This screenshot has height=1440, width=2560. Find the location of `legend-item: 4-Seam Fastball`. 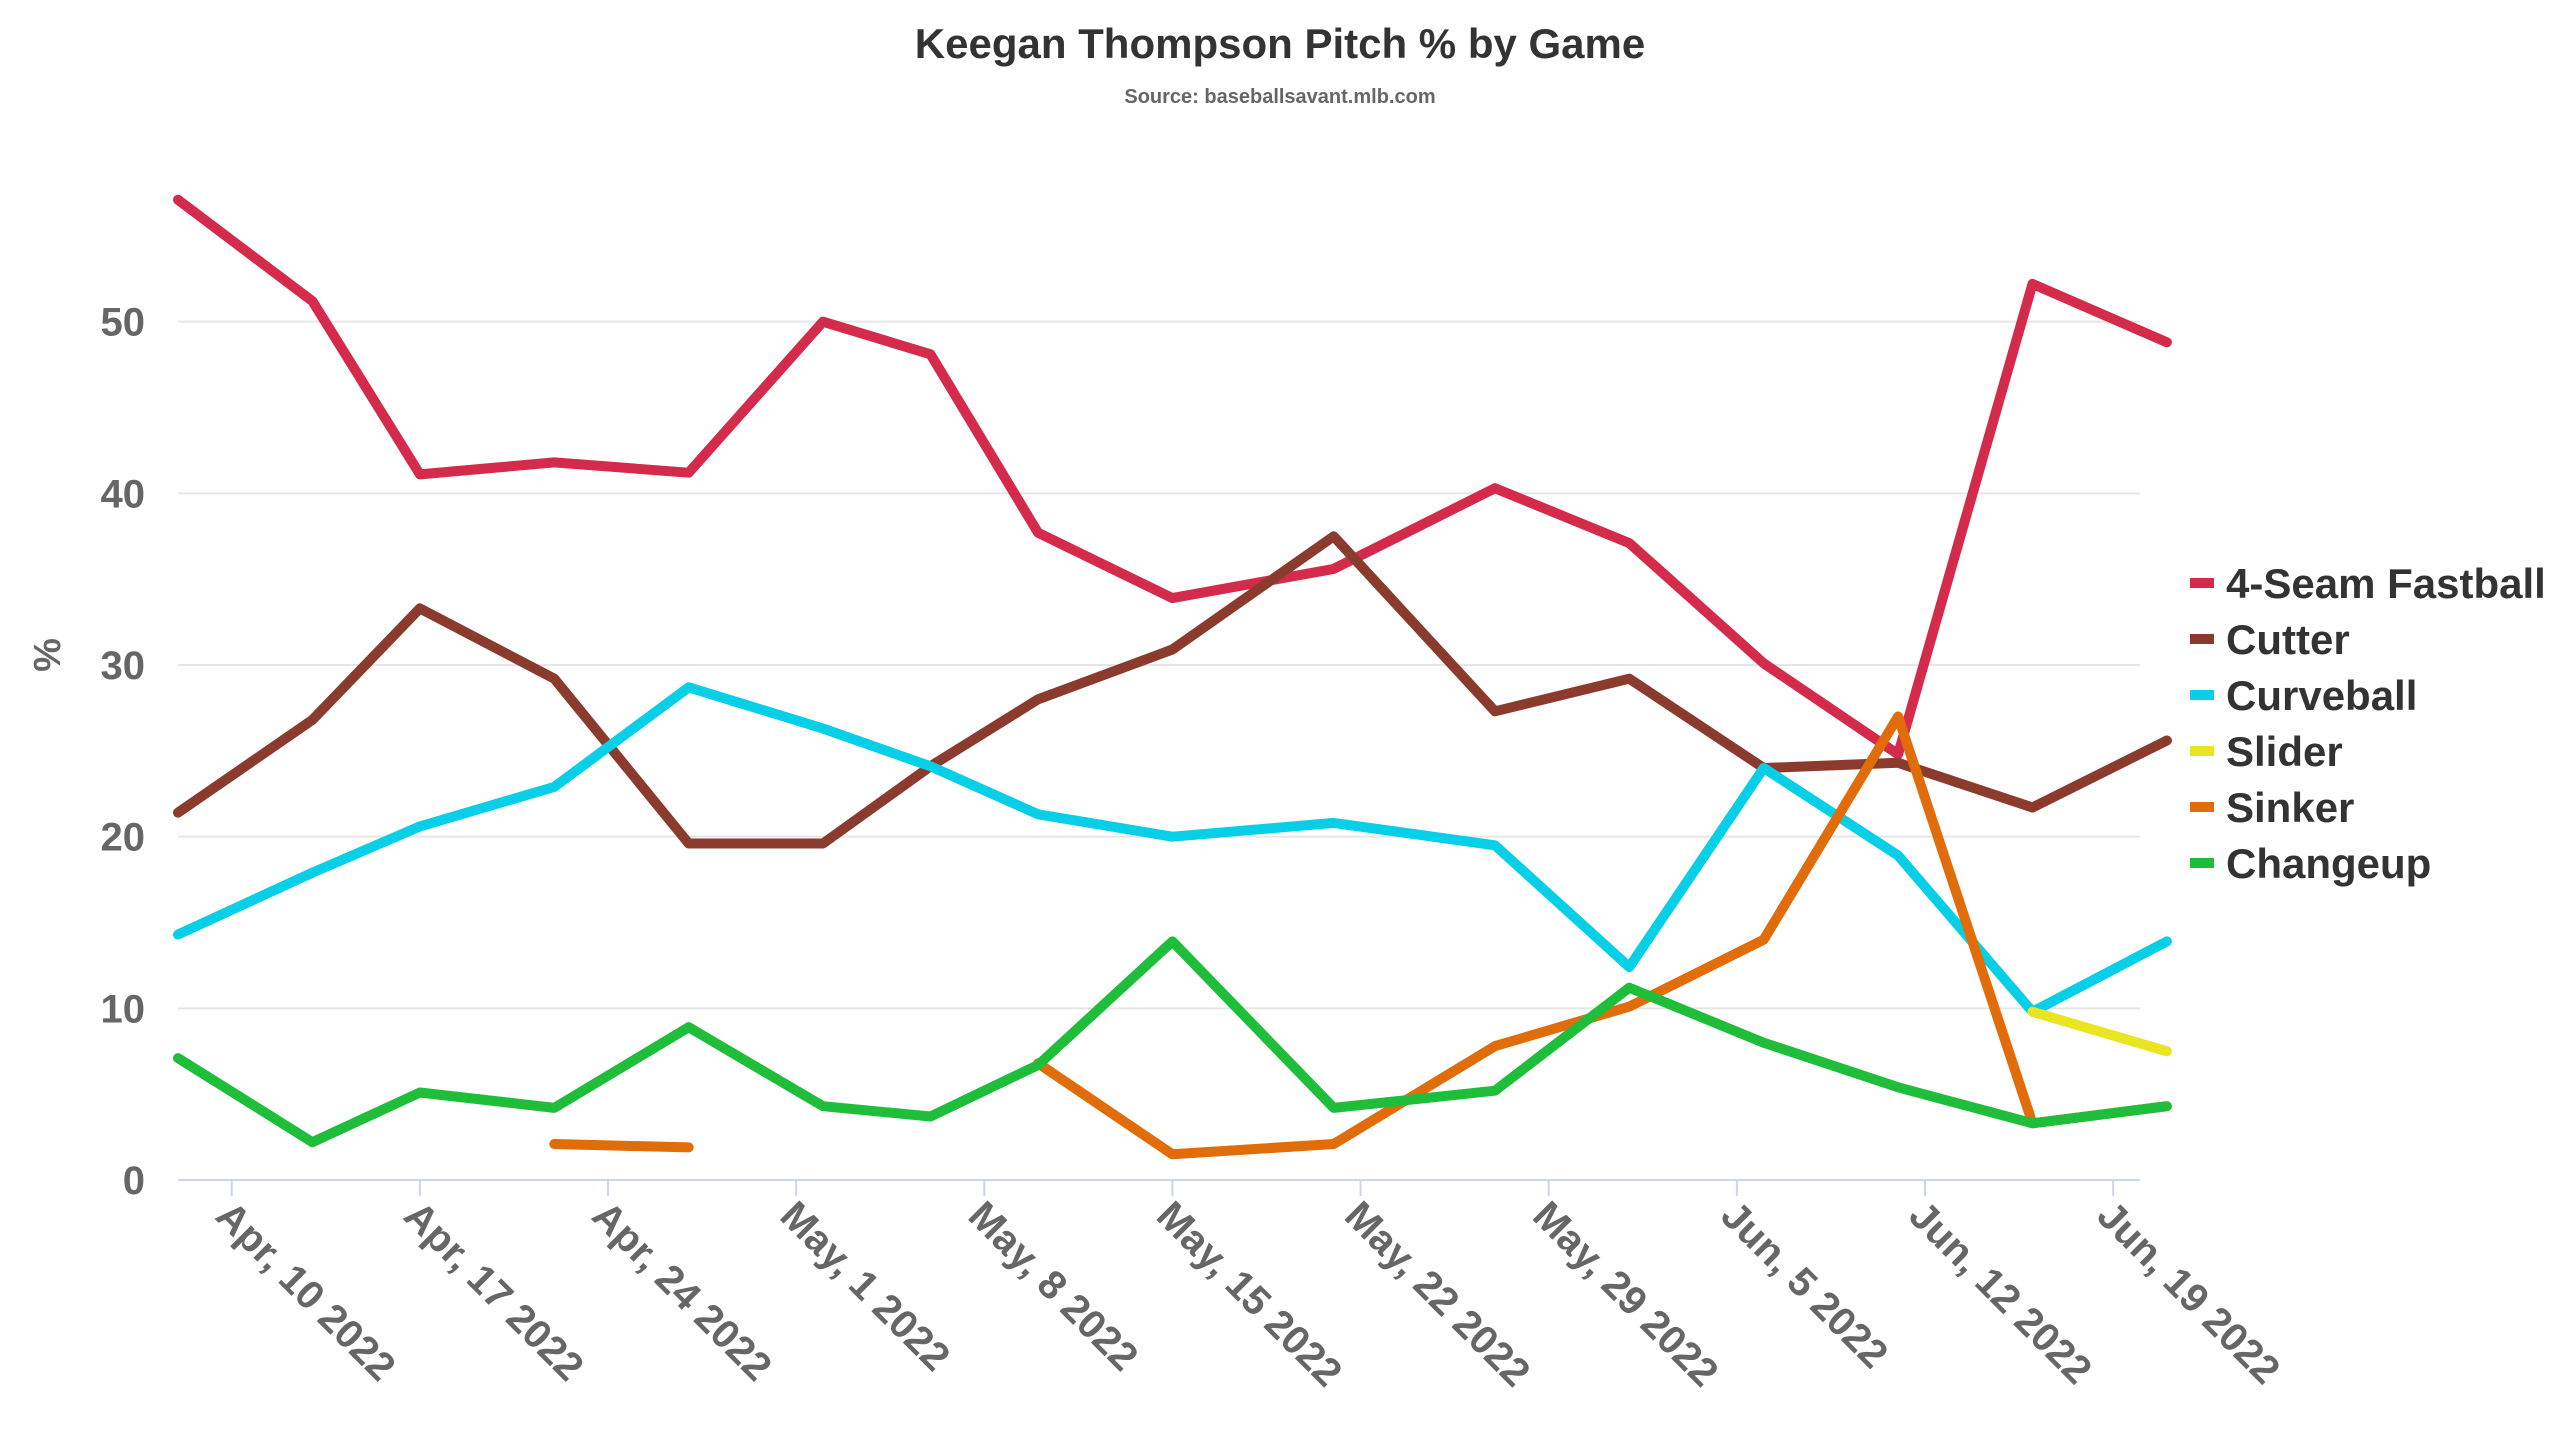

legend-item: 4-Seam Fastball is located at coordinates (2368, 583).